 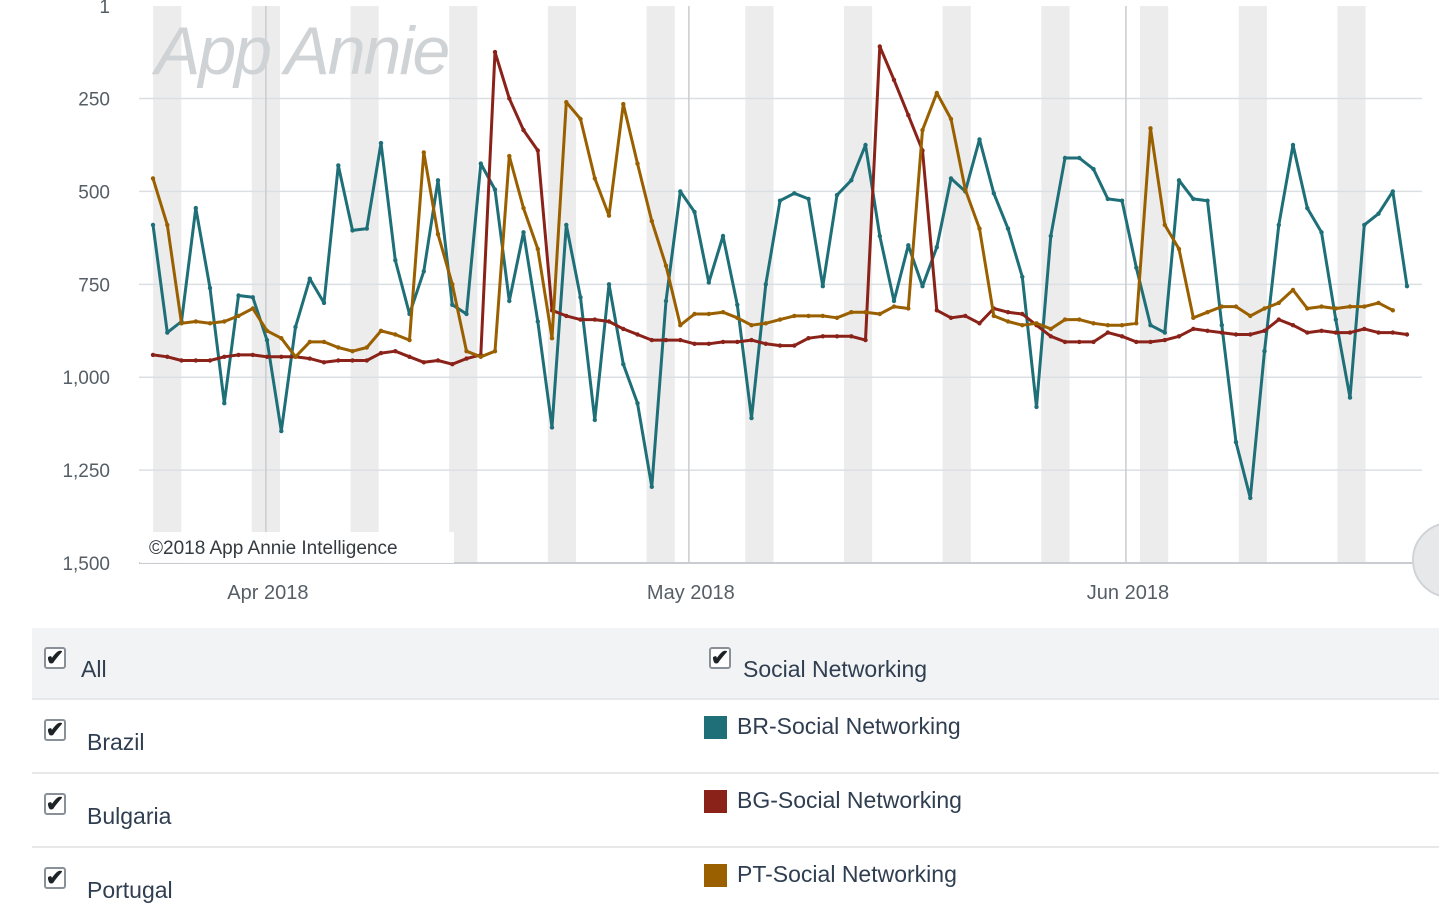 What do you see at coordinates (94, 285) in the screenshot?
I see `y-tick-label-3: 750` at bounding box center [94, 285].